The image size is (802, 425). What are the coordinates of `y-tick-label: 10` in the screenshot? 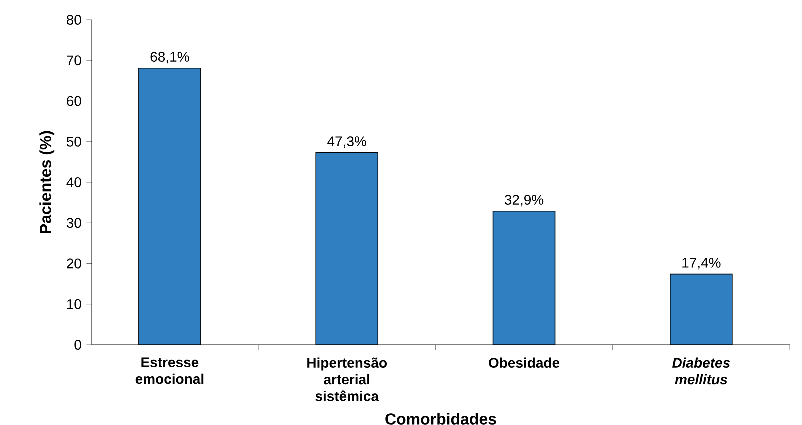 It's located at (74, 304).